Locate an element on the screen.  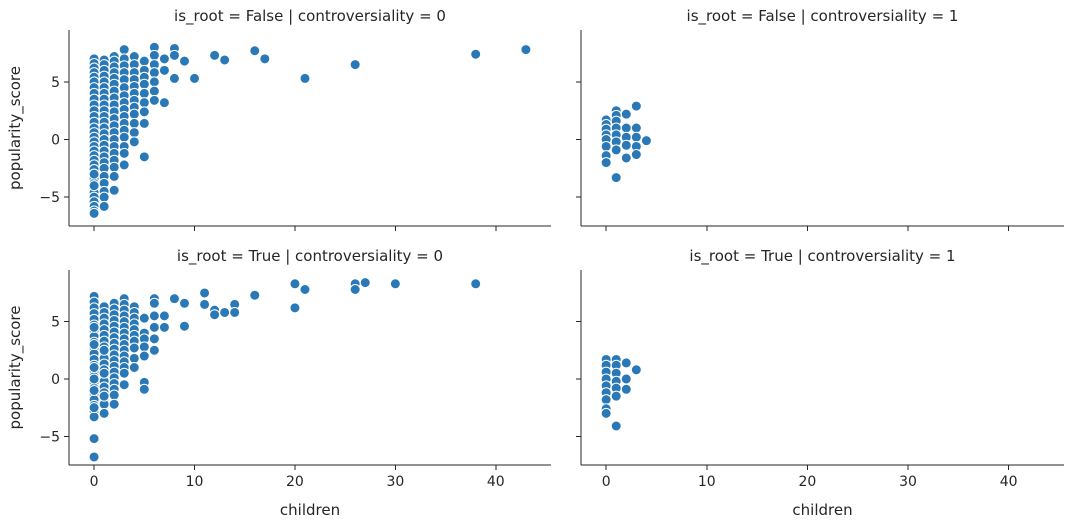
y-tick-label: −5 is located at coordinates (49, 198).